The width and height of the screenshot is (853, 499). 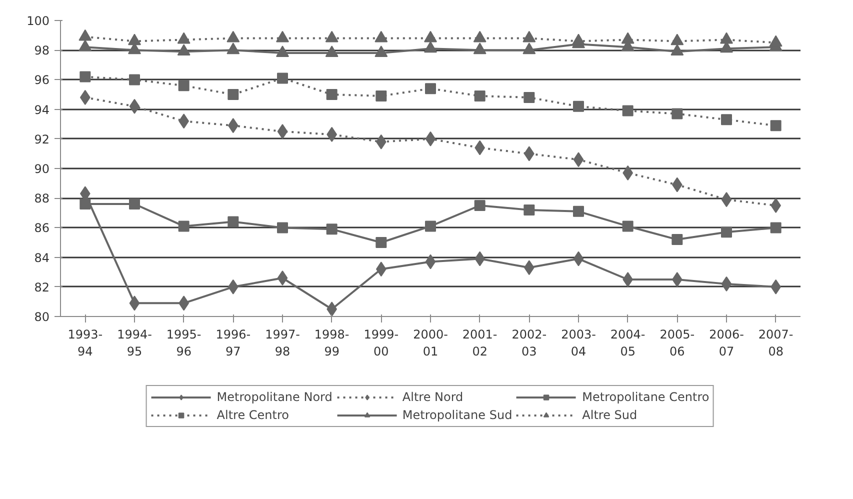 I want to click on y-tick-label: 94, so click(x=42, y=109).